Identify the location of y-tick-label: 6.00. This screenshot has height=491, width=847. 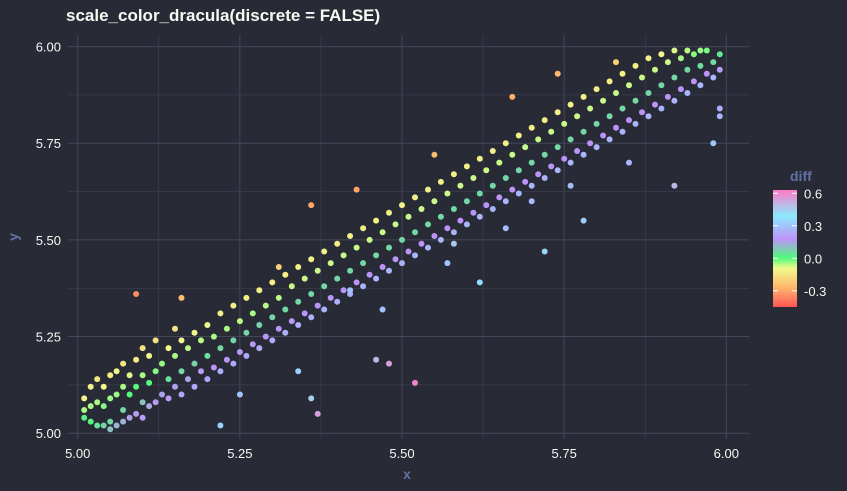
(48, 47).